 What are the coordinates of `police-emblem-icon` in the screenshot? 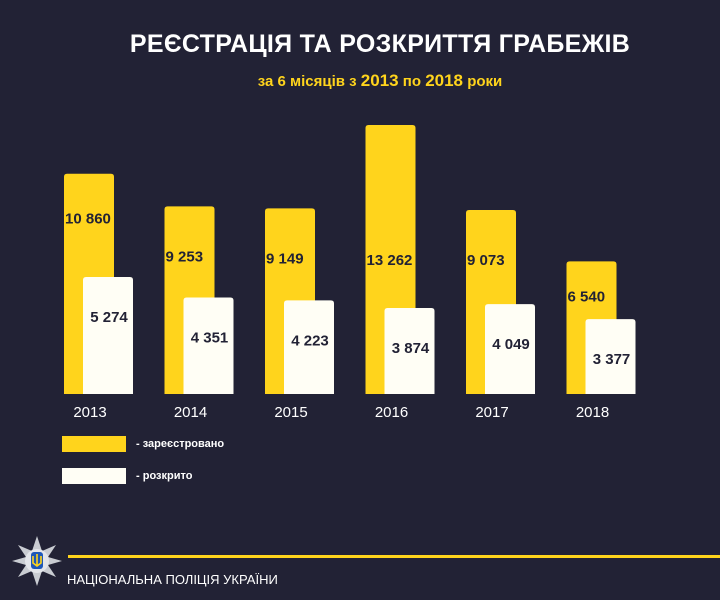 It's located at (37, 561).